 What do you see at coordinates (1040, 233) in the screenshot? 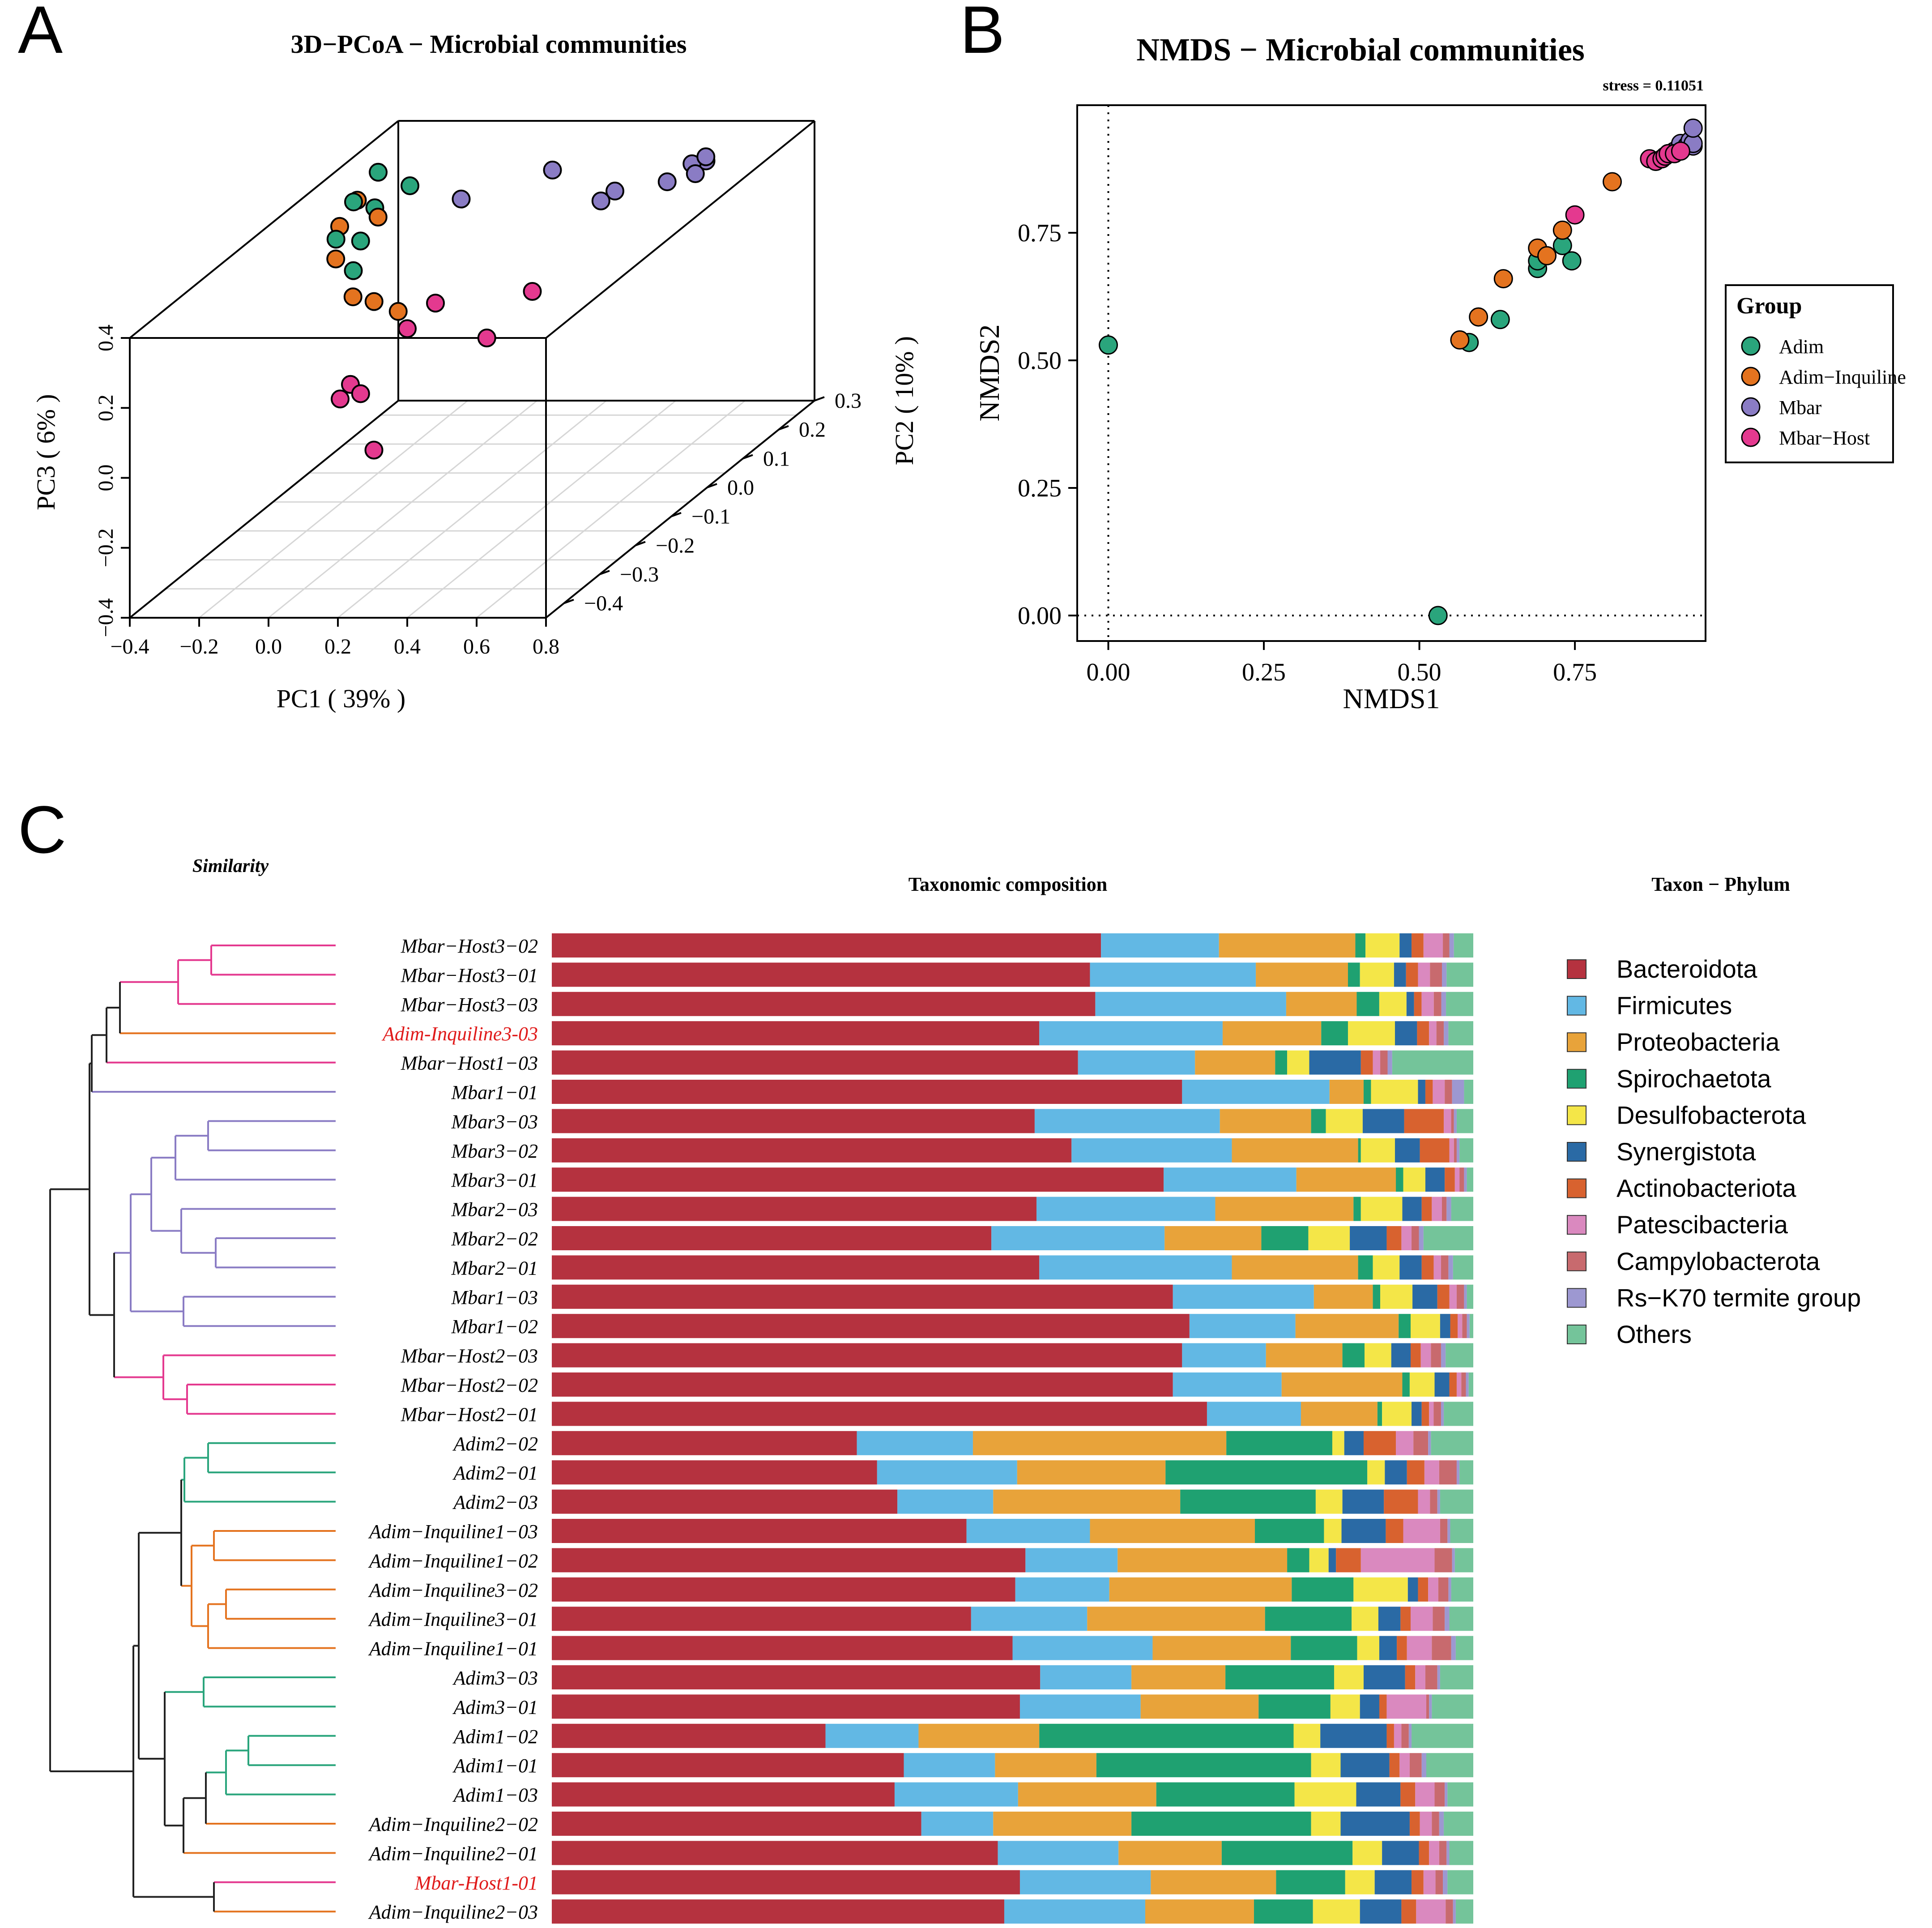
I see `y-tick-label: 0.75` at bounding box center [1040, 233].